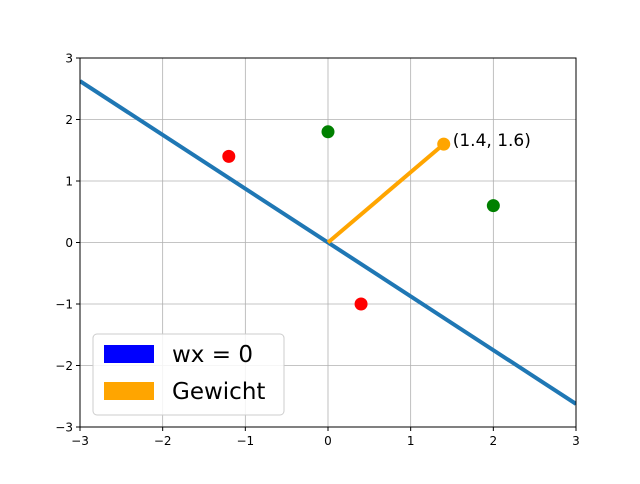 This screenshot has width=640, height=484. Describe the element at coordinates (576, 441) in the screenshot. I see `x-tick-label: 3` at that location.